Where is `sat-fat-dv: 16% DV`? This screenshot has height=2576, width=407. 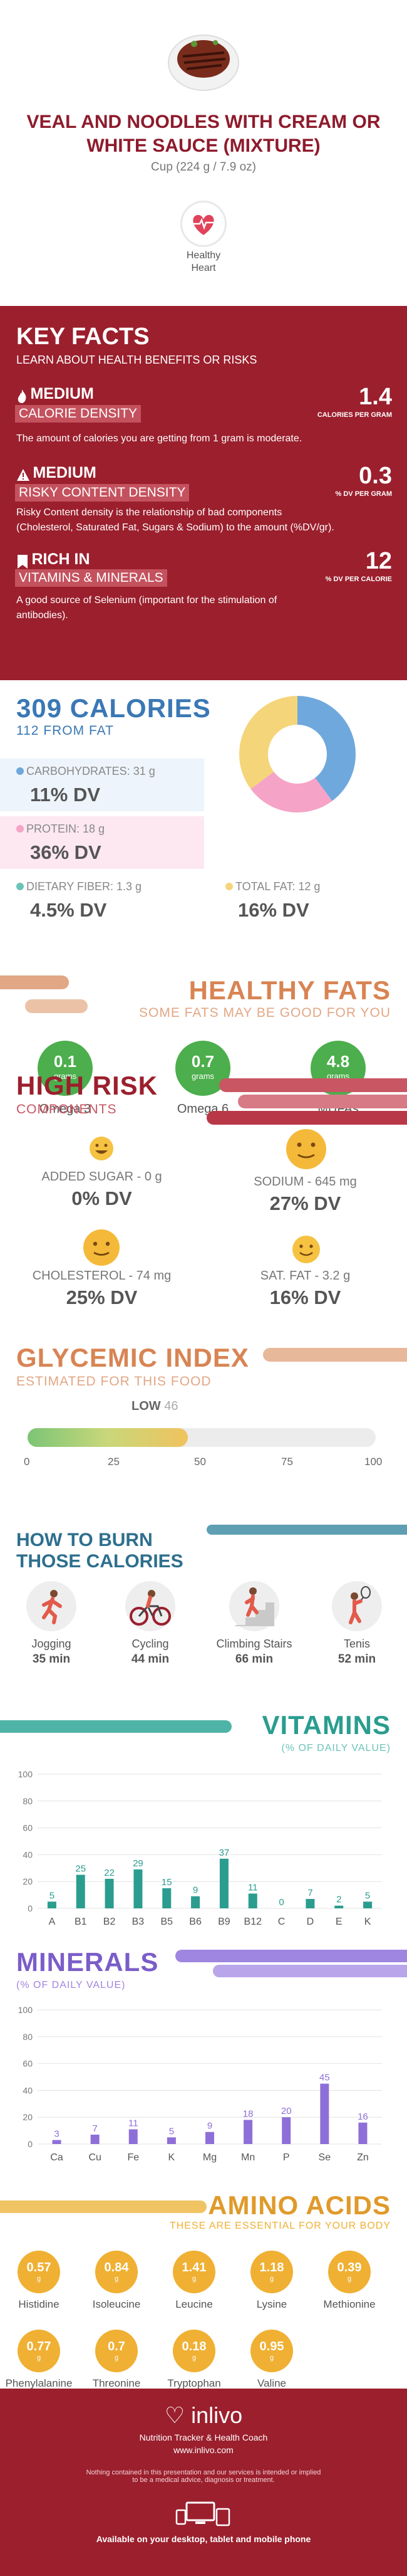 sat-fat-dv: 16% DV is located at coordinates (305, 1297).